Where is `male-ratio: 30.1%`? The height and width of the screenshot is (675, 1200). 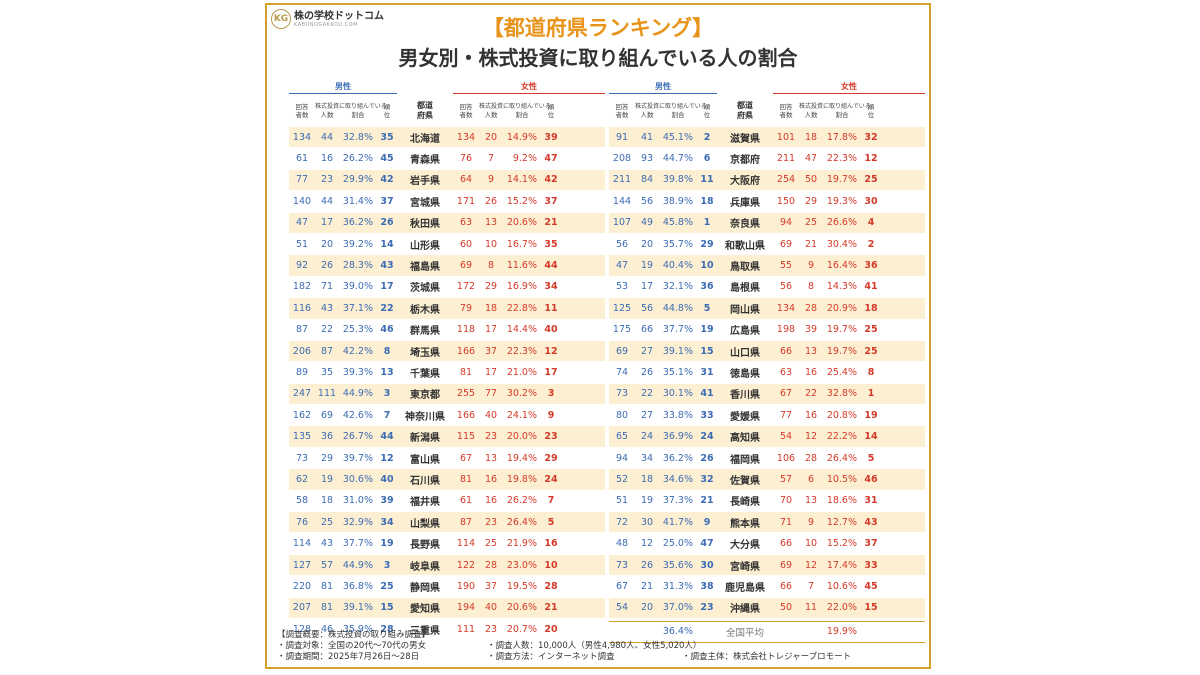
male-ratio: 30.1% is located at coordinates (677, 394).